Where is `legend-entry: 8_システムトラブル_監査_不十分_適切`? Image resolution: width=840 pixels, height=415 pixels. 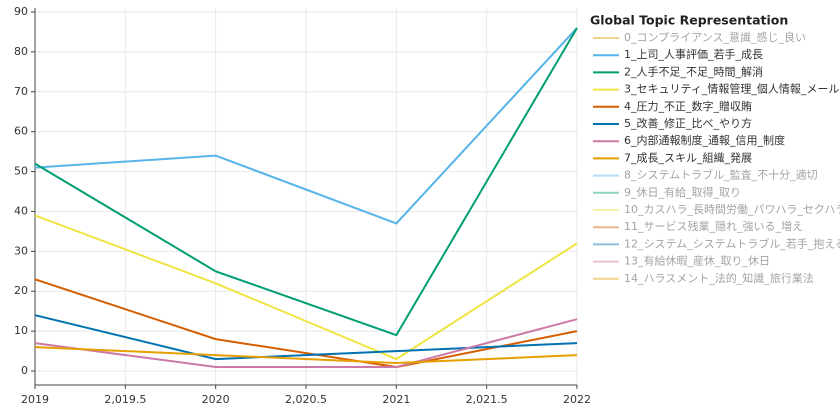 legend-entry: 8_システムトラブル_監査_不十分_適切 is located at coordinates (721, 175).